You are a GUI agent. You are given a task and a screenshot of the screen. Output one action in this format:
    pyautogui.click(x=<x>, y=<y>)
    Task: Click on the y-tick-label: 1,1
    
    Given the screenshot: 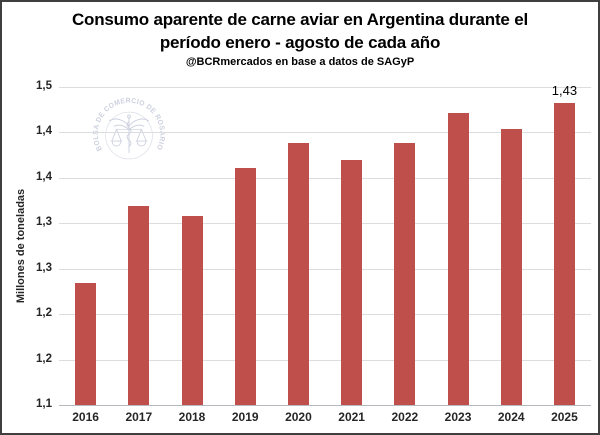 What is the action you would take?
    pyautogui.click(x=44, y=404)
    